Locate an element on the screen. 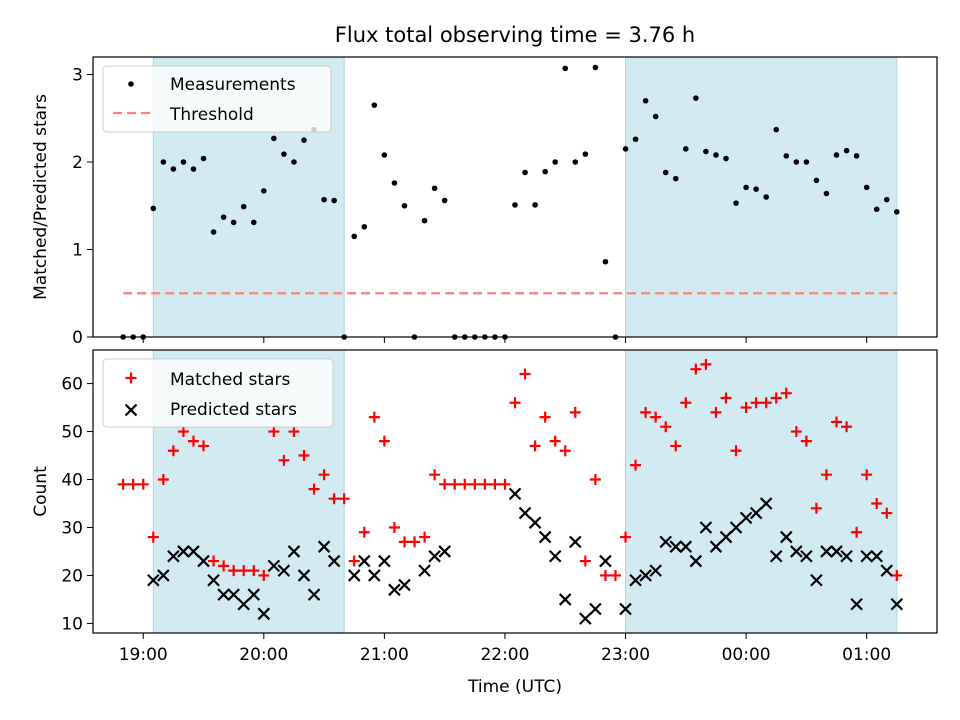  y-tick-label: 30 is located at coordinates (72, 528).